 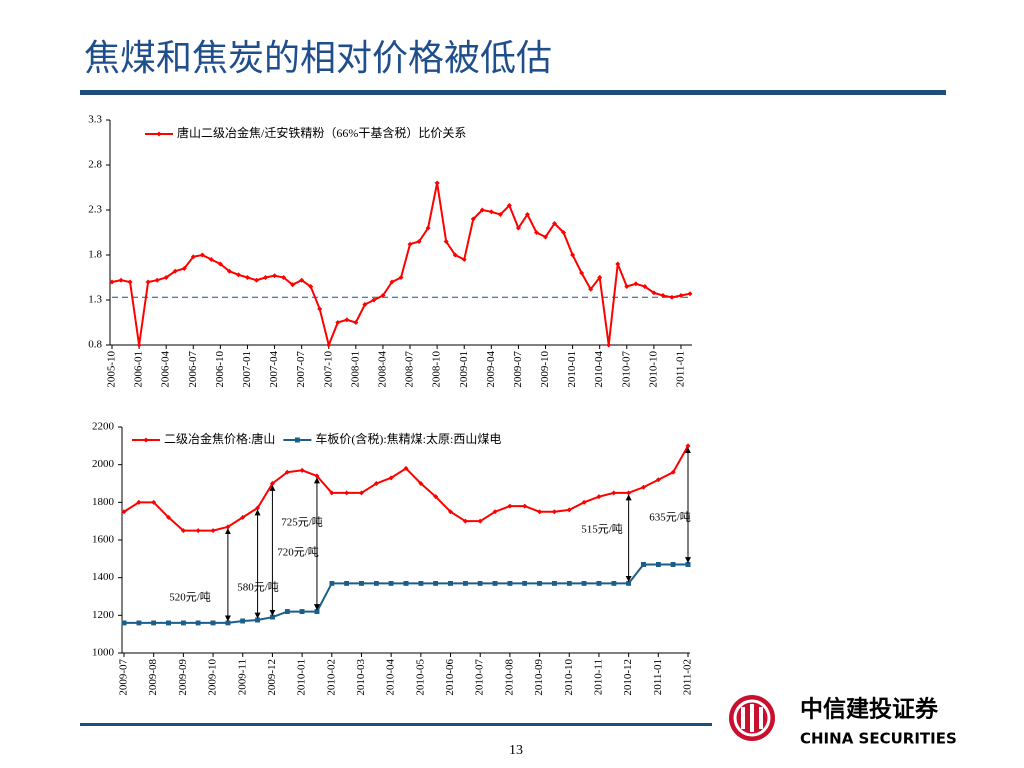 What do you see at coordinates (420, 677) in the screenshot?
I see `x-tick-label: 2010-05` at bounding box center [420, 677].